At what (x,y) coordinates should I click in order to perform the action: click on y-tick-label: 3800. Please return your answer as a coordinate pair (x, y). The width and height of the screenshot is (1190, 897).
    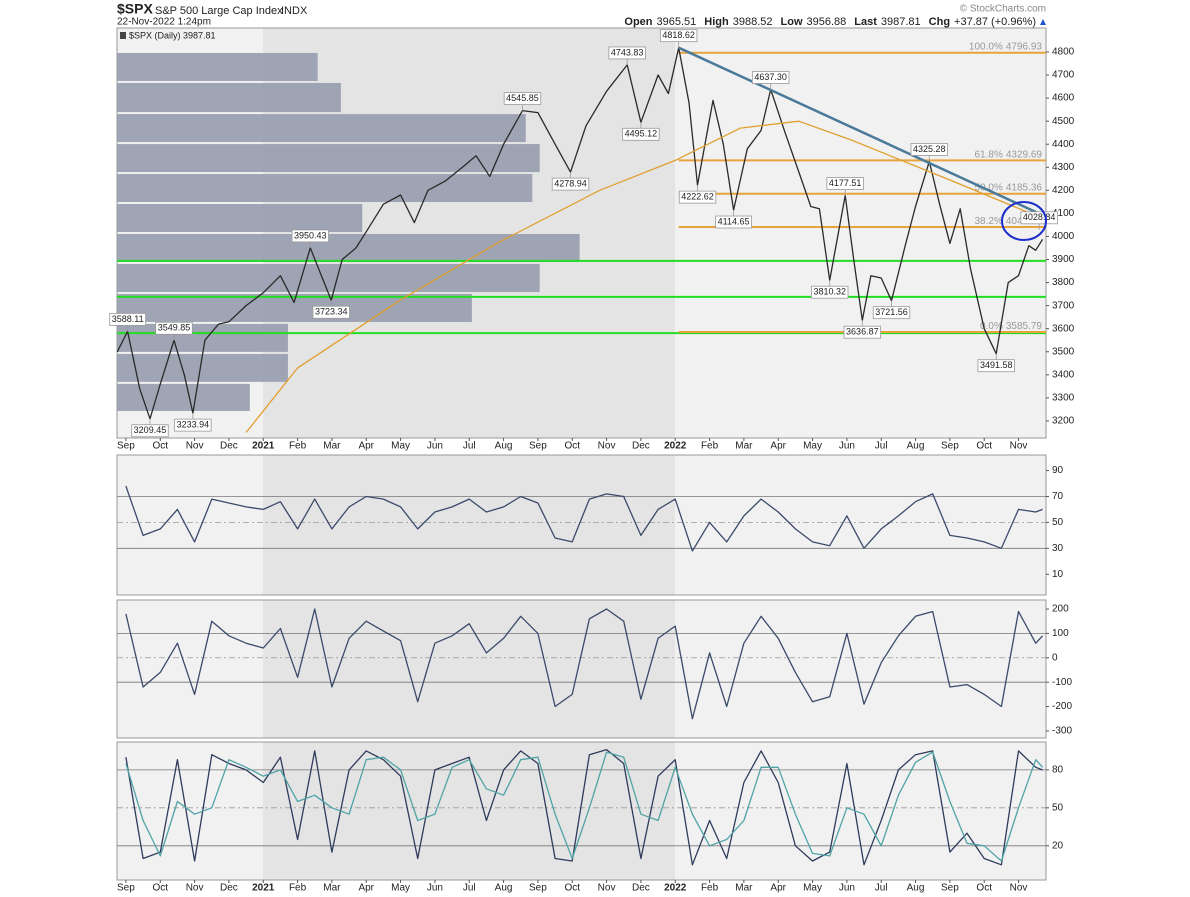
    Looking at the image, I should click on (1063, 282).